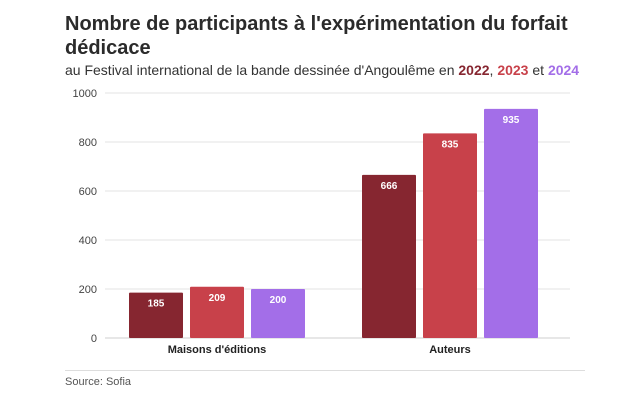  Describe the element at coordinates (94, 339) in the screenshot. I see `y-tick-label: 0` at that location.